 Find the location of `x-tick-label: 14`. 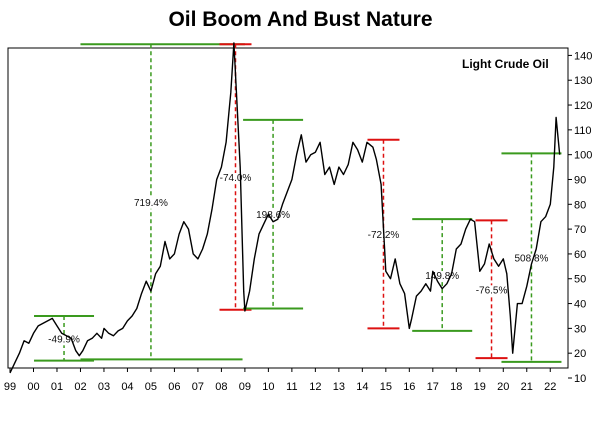

x-tick-label: 14 is located at coordinates (362, 387).